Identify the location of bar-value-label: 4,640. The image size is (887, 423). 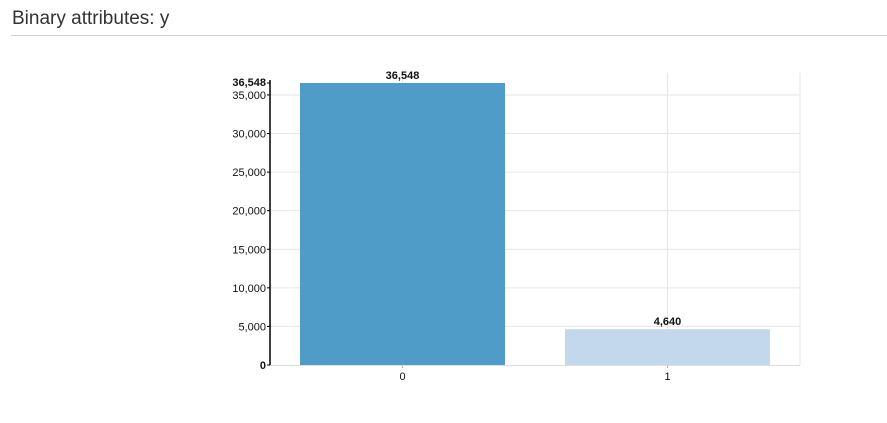
(668, 322).